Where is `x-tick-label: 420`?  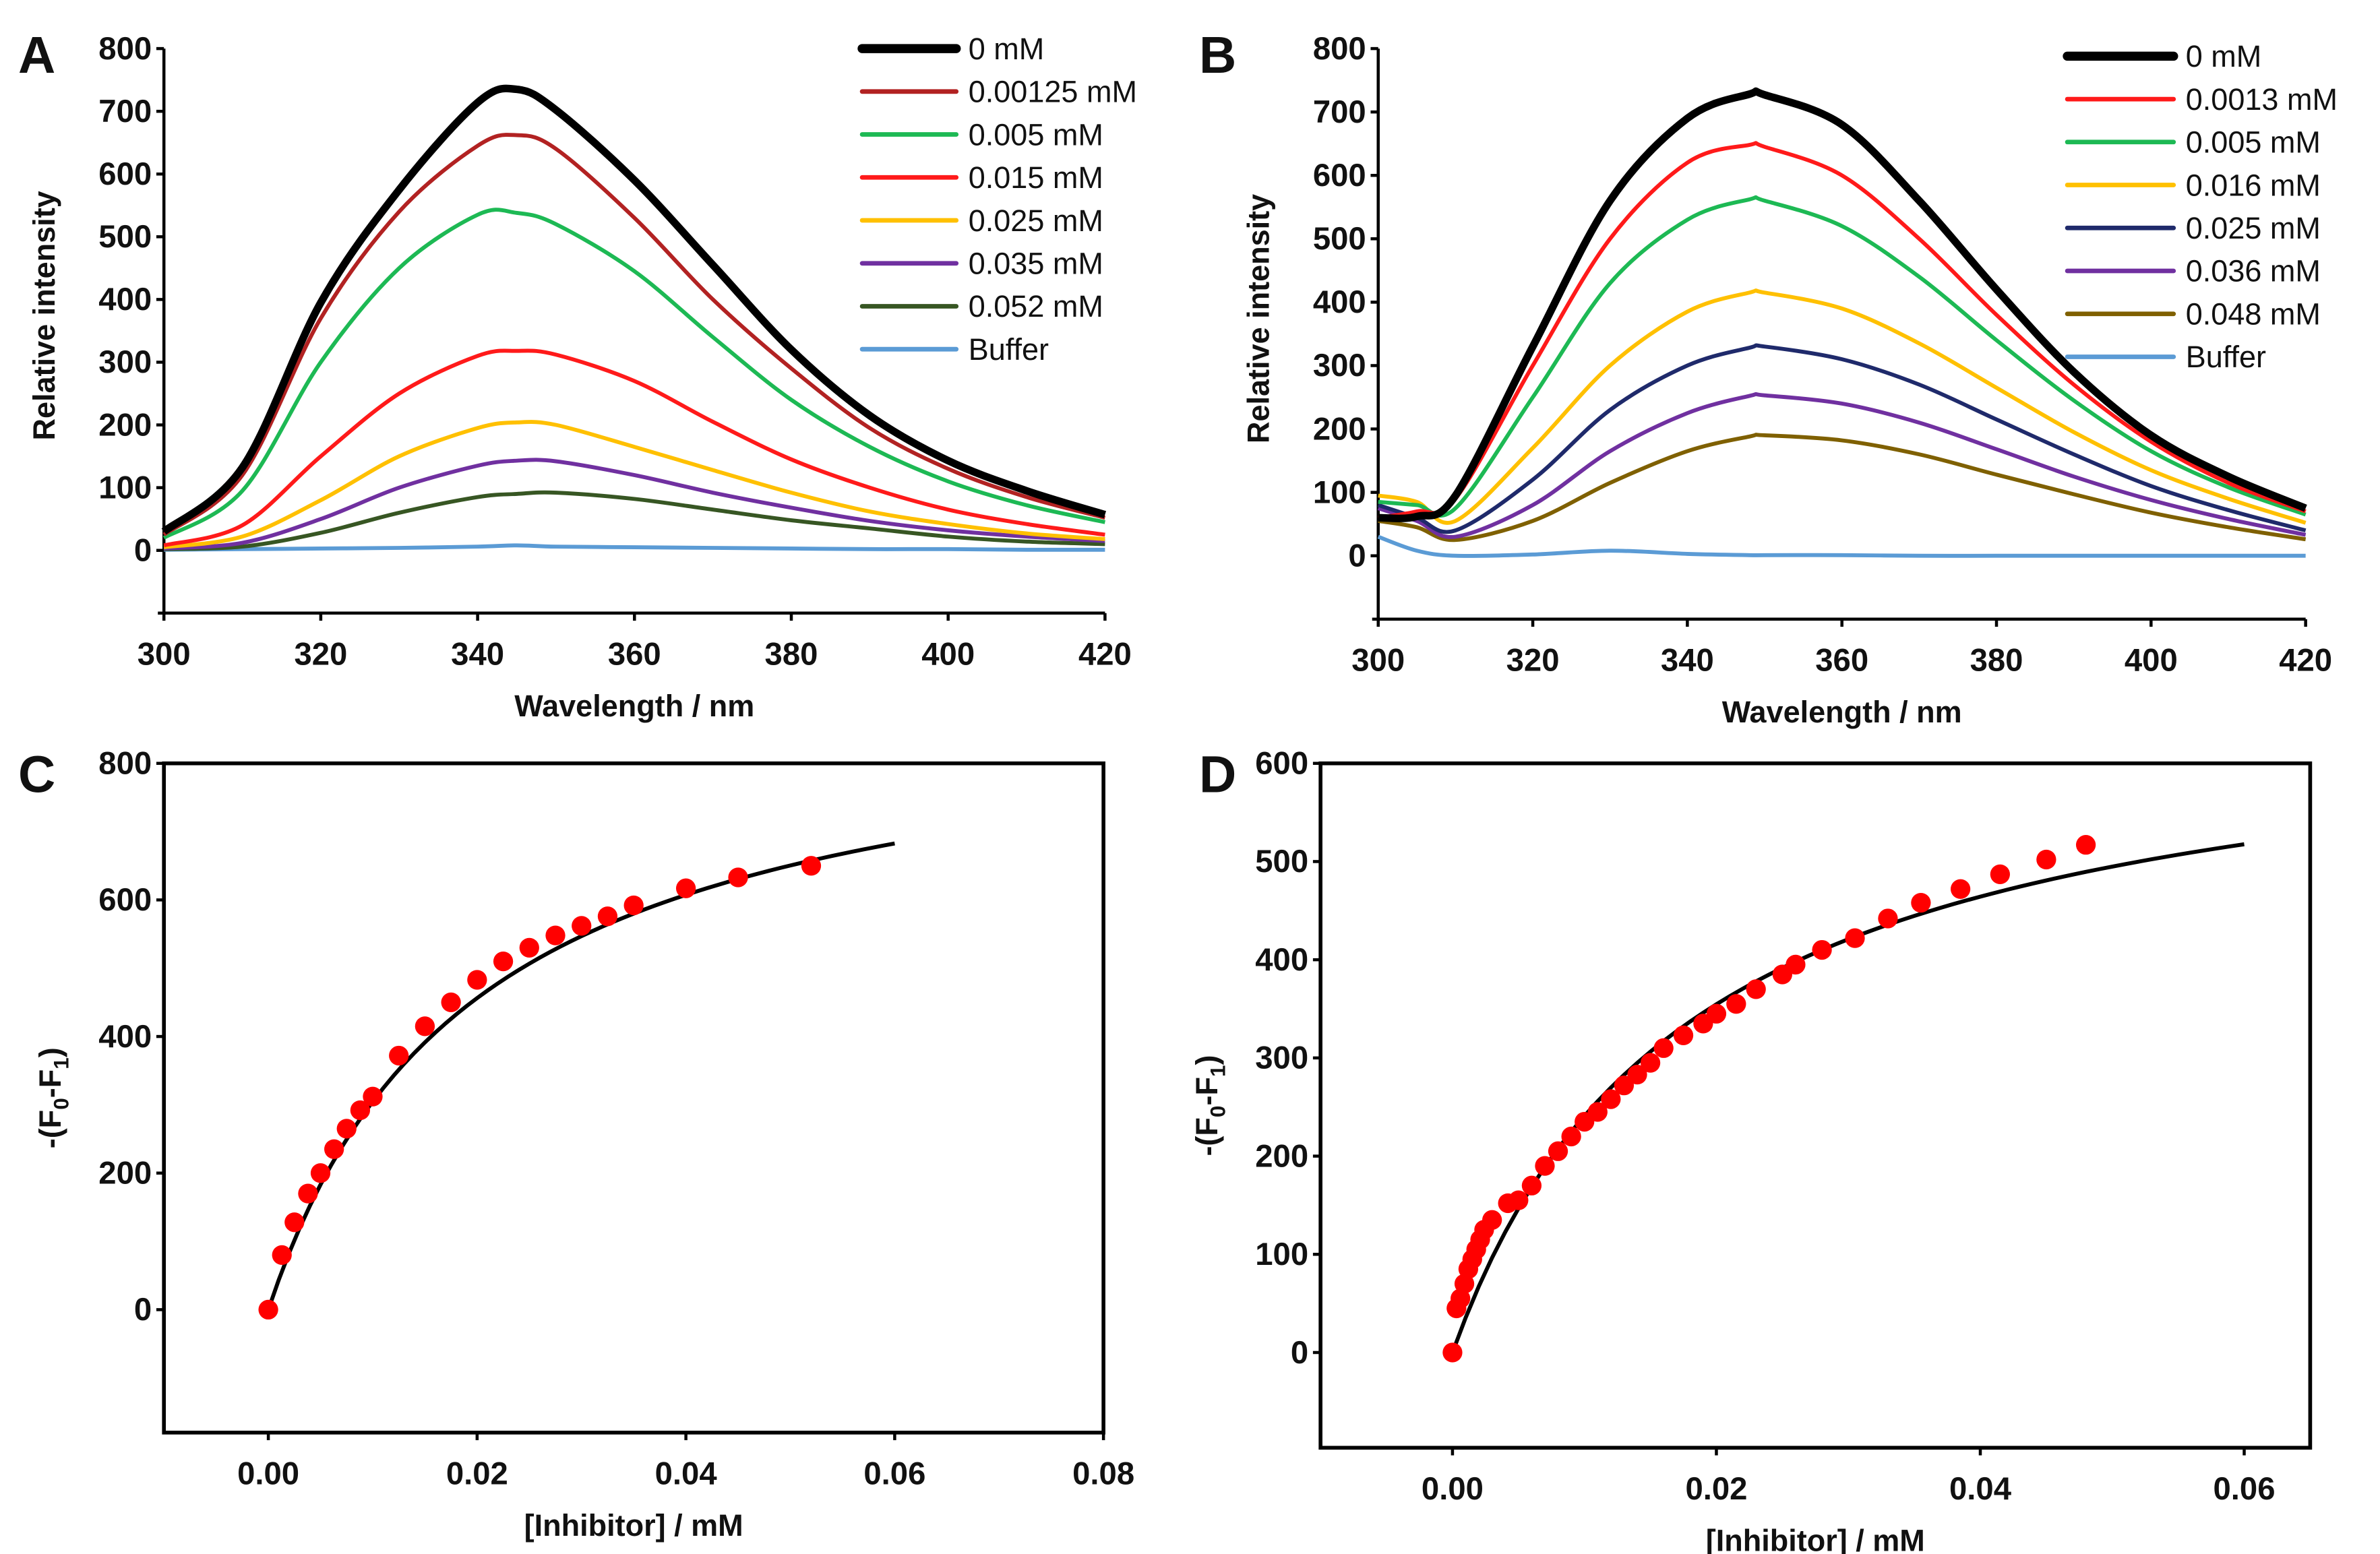
x-tick-label: 420 is located at coordinates (1105, 654).